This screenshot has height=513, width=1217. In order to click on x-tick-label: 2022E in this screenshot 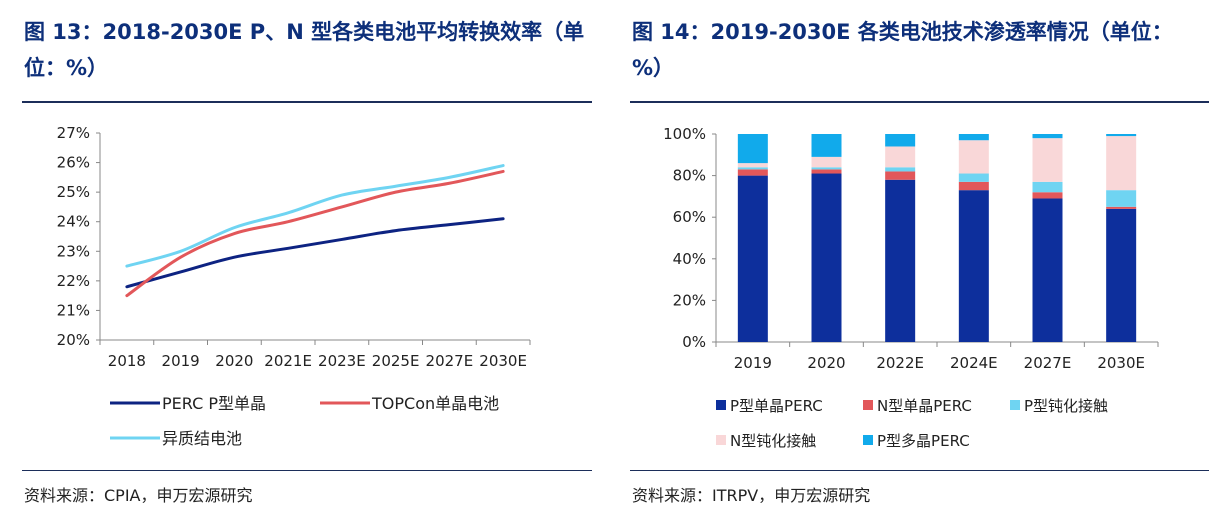, I will do `click(900, 363)`.